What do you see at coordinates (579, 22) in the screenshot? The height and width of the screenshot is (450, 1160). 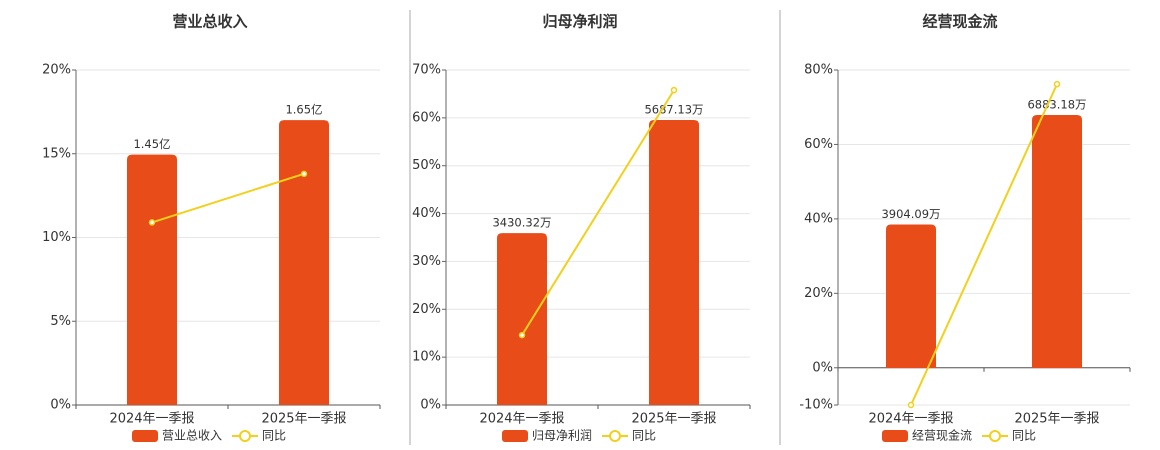 I see `chart-title: 归母净利润` at bounding box center [579, 22].